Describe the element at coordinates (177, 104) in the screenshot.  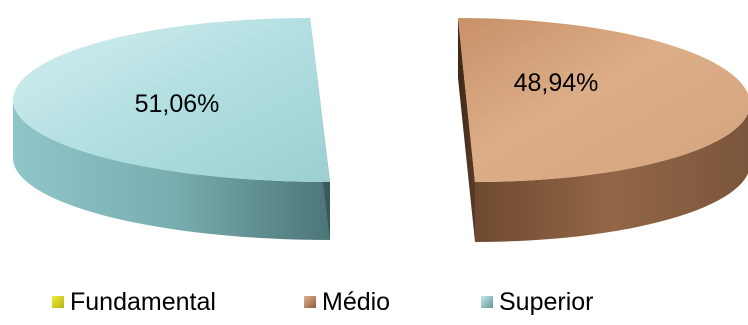
I see `data-label-superior: 51,06%` at that location.